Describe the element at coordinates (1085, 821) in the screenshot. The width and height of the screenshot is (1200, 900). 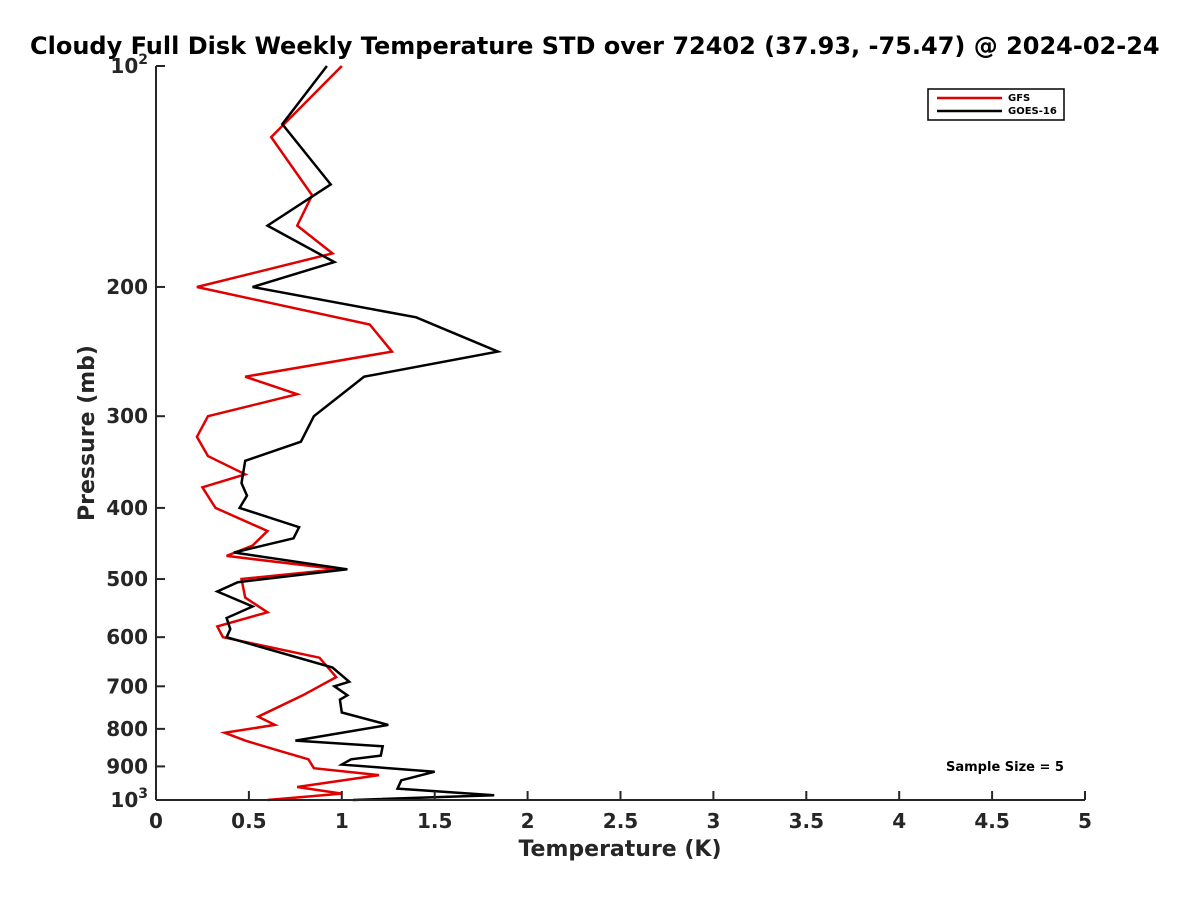
I see `x-tick-label: 5` at that location.